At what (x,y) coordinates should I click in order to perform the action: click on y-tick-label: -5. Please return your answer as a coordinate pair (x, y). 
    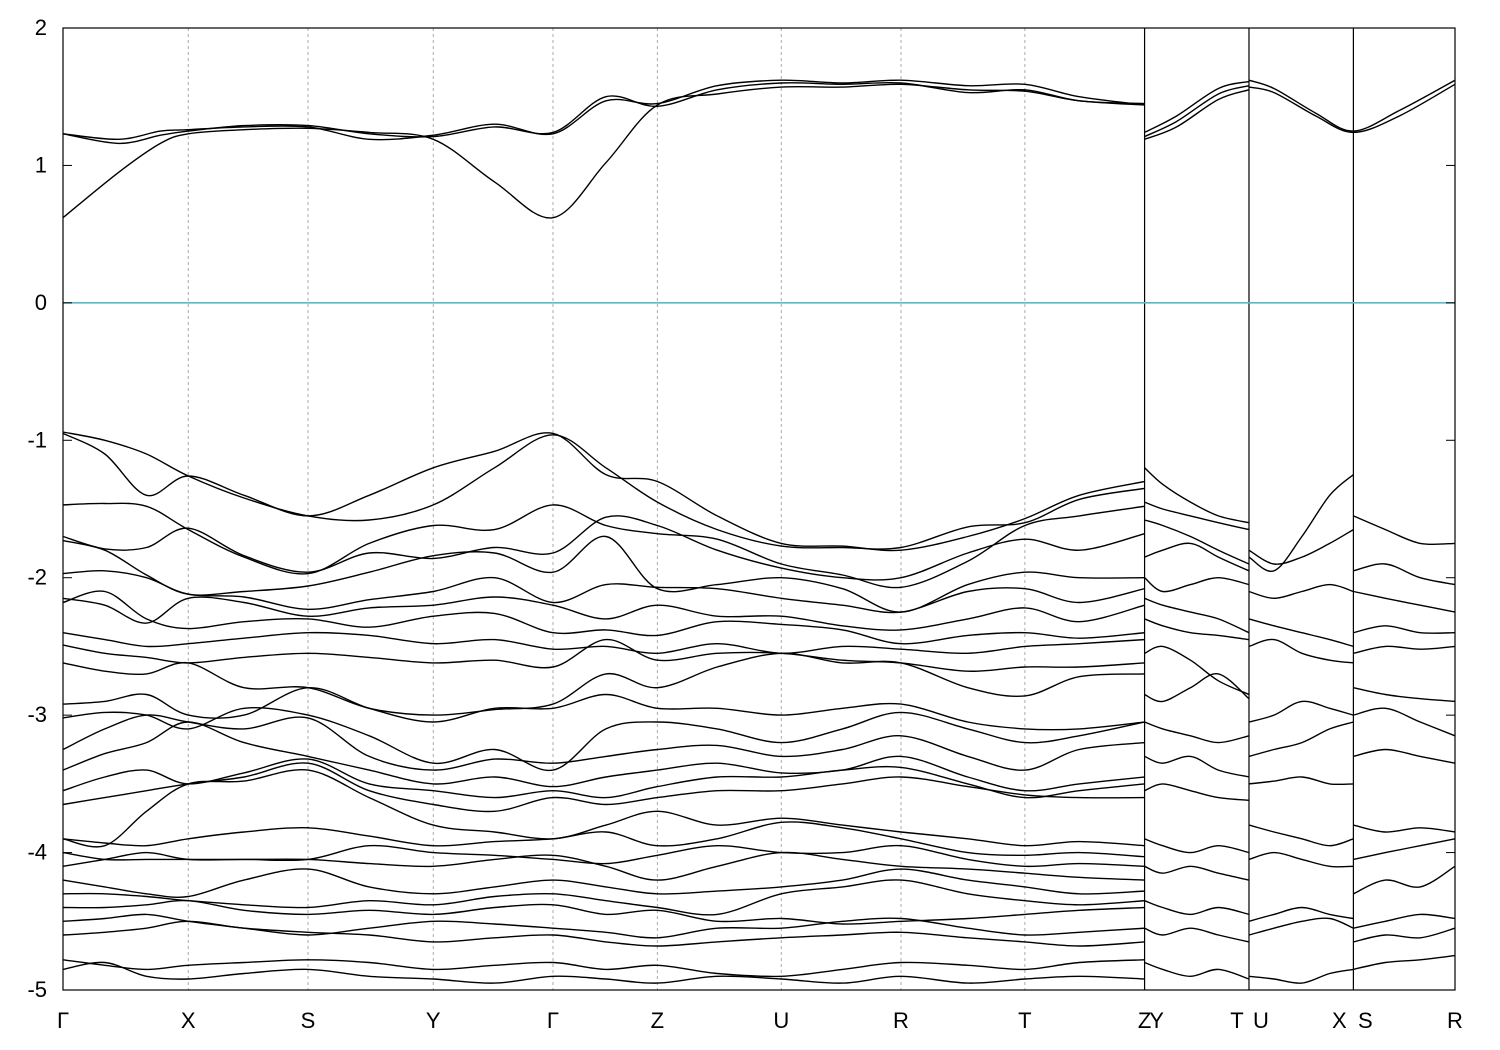
    Looking at the image, I should click on (37, 989).